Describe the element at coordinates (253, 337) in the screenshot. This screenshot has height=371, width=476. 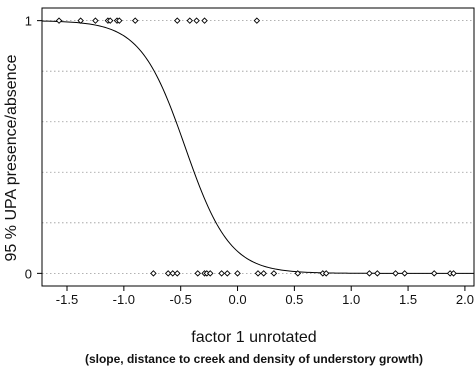
I see `x-axis-title: factor 1 unrotated` at that location.